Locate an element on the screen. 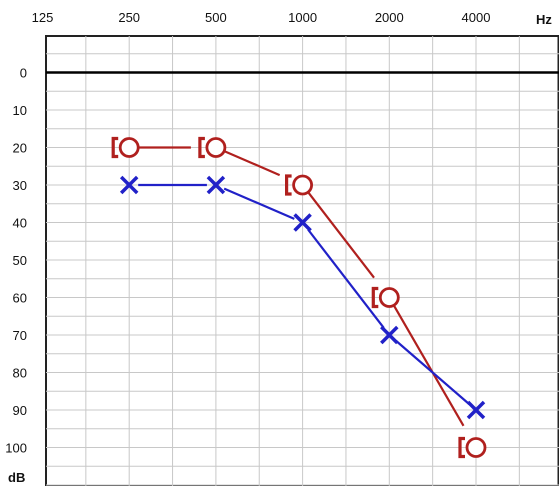 The image size is (559, 486). x-axis-unit-label: Hz is located at coordinates (544, 19).